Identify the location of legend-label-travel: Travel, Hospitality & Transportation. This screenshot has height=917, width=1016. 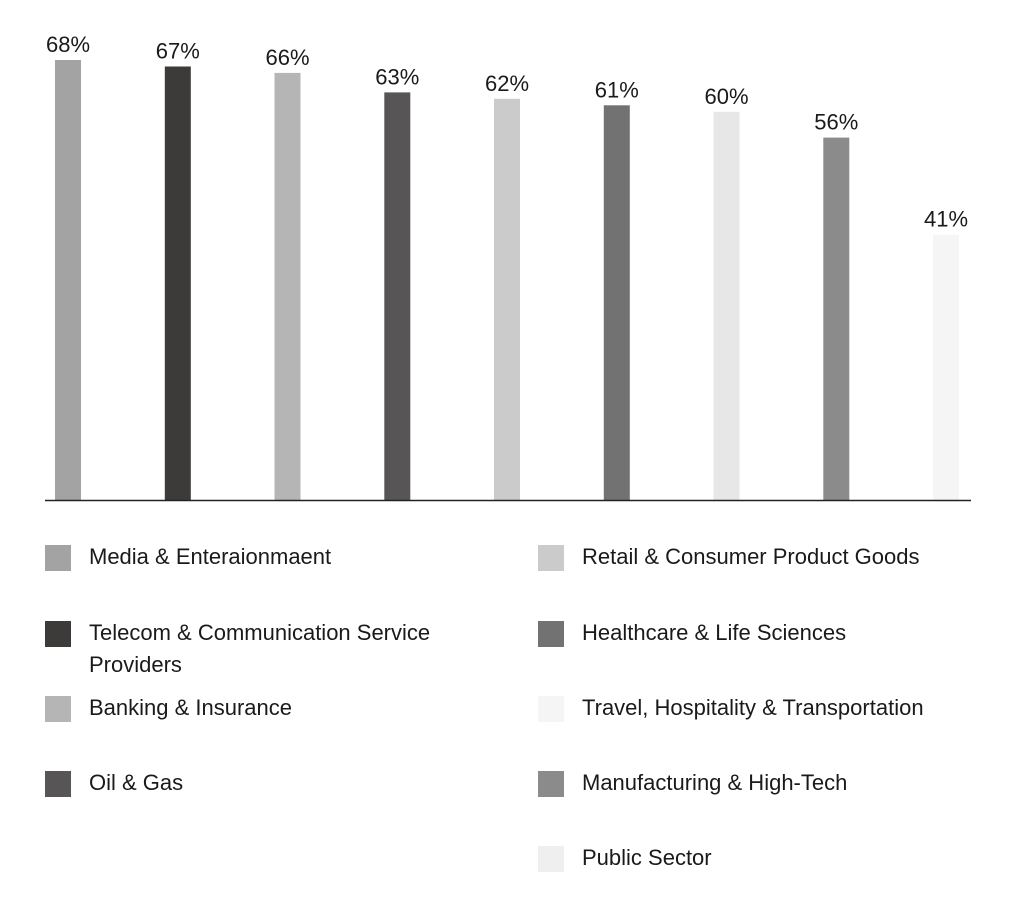
(753, 707).